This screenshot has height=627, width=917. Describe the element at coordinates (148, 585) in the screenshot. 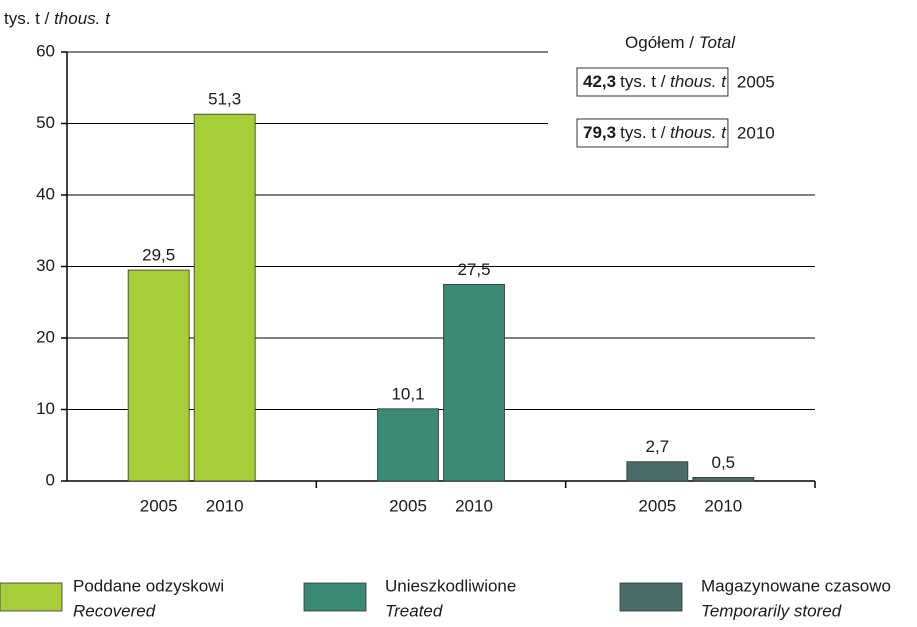

I see `legend-label: Poddane odzyskowi` at that location.